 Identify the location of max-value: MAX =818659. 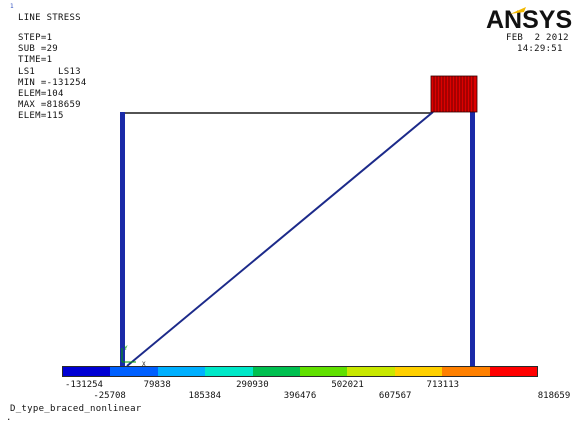
(49, 105).